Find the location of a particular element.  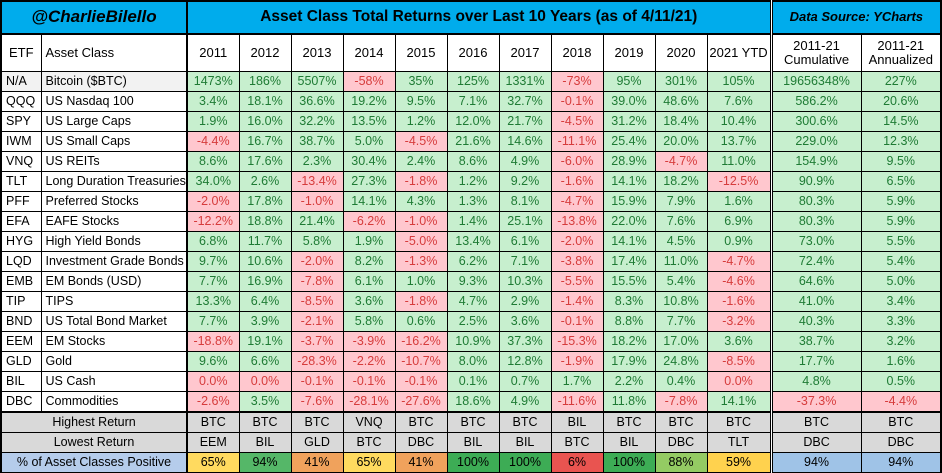

etf-cell: BND is located at coordinates (21, 321).